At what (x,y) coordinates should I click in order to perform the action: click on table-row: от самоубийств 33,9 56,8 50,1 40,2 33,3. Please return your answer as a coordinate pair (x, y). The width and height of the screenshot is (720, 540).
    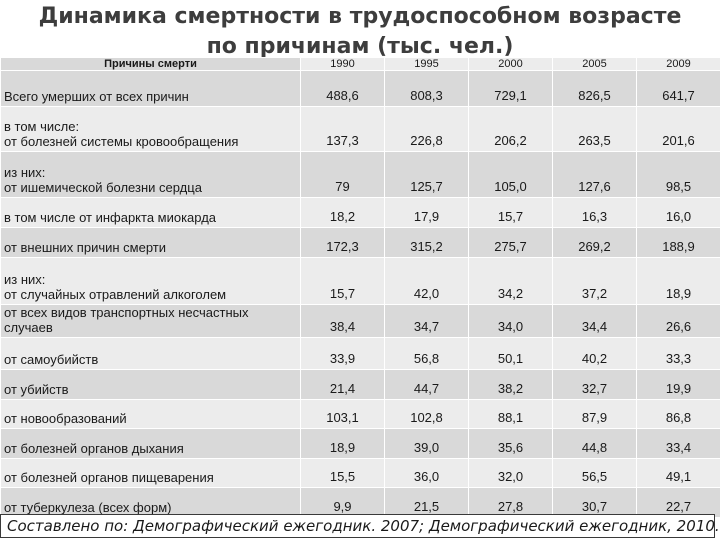
    Looking at the image, I should click on (360, 353).